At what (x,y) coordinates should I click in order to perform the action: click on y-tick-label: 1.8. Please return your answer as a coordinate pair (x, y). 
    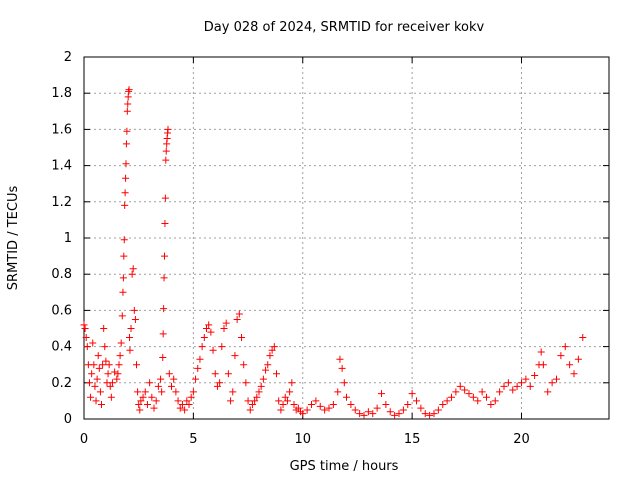
    Looking at the image, I should click on (61, 93).